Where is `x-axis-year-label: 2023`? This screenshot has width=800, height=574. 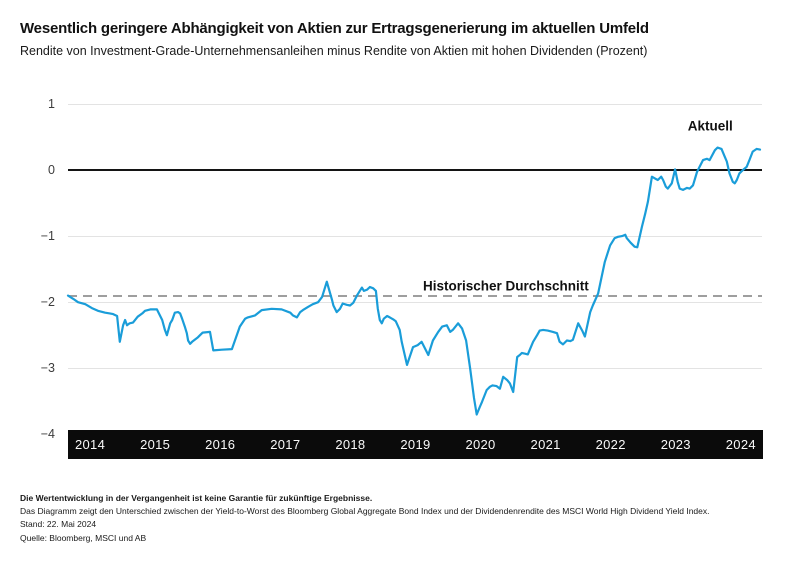
x-axis-year-label: 2023 is located at coordinates (675, 444).